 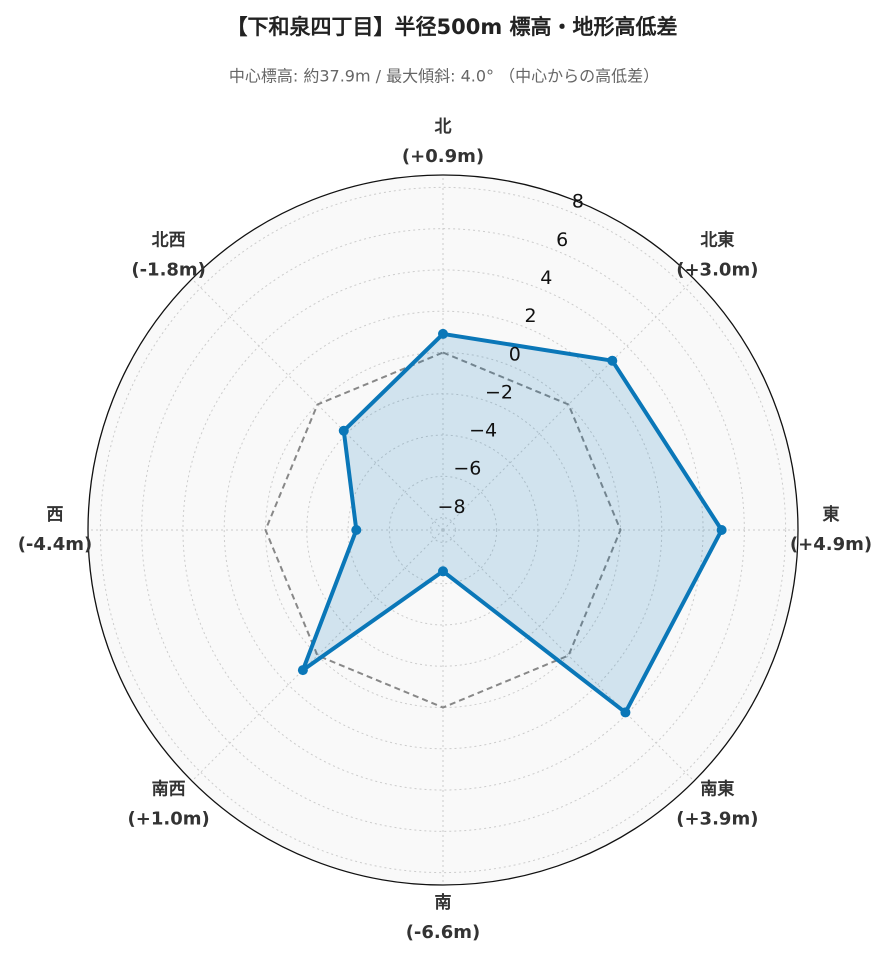 I want to click on category-label: 東, so click(x=831, y=514).